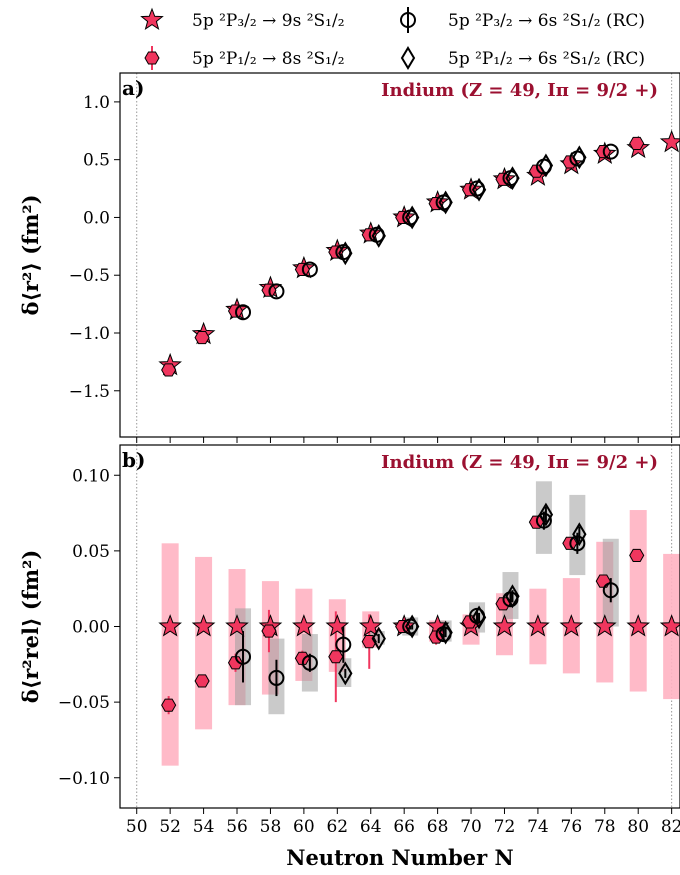 The width and height of the screenshot is (680, 875). Describe the element at coordinates (89, 392) in the screenshot. I see `y-tick-label: −1.5` at that location.